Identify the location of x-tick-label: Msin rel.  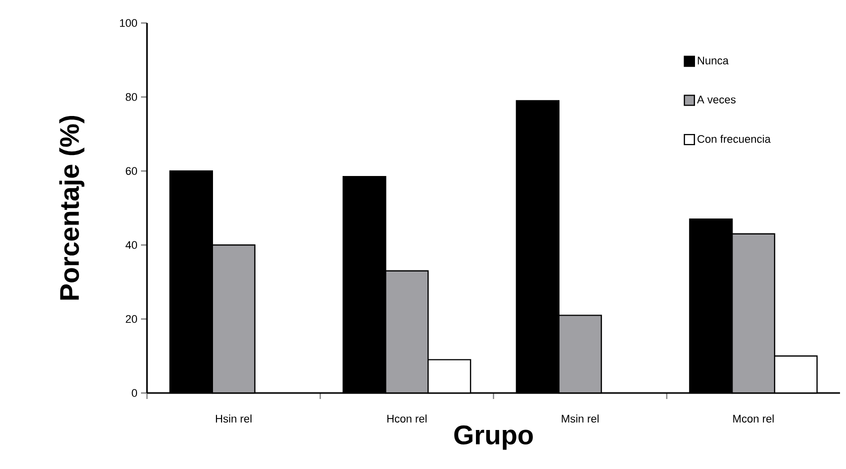
(580, 418).